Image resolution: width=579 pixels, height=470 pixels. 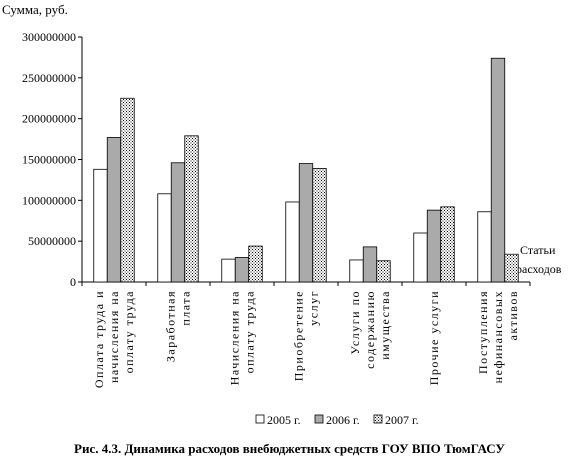 What do you see at coordinates (49, 78) in the screenshot?
I see `y-tick-label: 250000000` at bounding box center [49, 78].